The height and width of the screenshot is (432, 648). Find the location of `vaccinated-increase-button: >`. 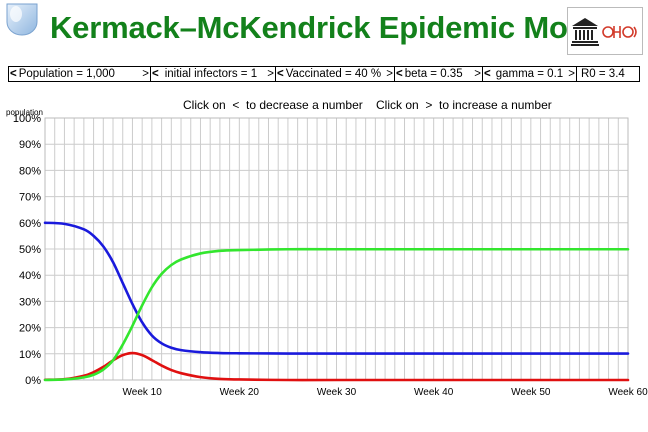

vaccinated-increase-button: > is located at coordinates (389, 74).